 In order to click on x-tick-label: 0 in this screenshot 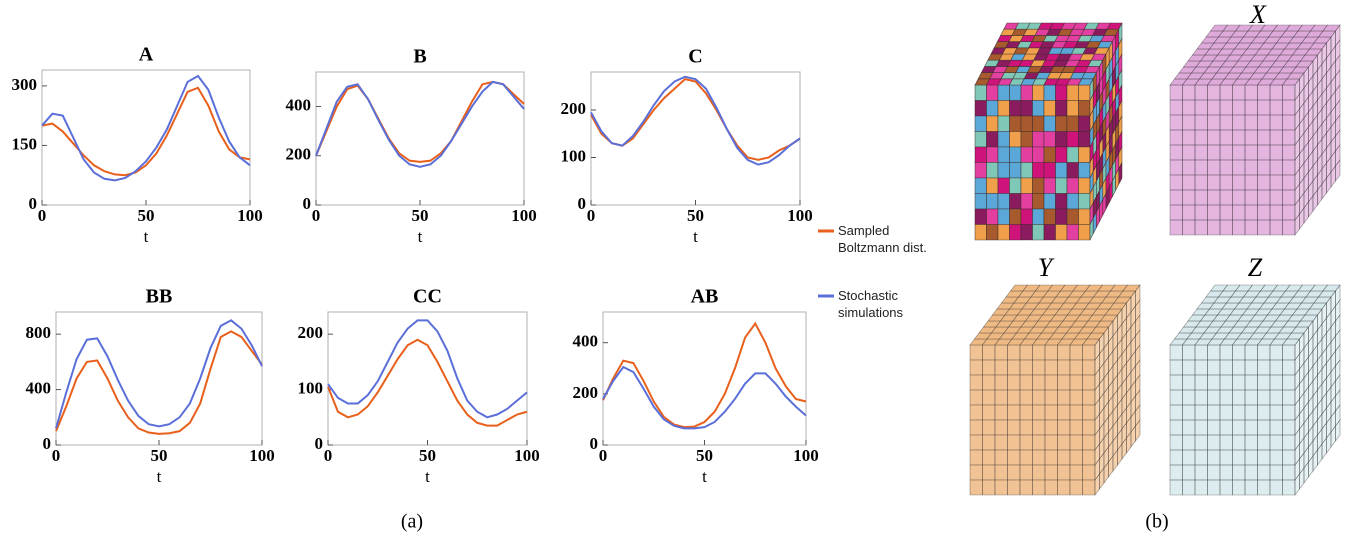, I will do `click(42, 215)`.